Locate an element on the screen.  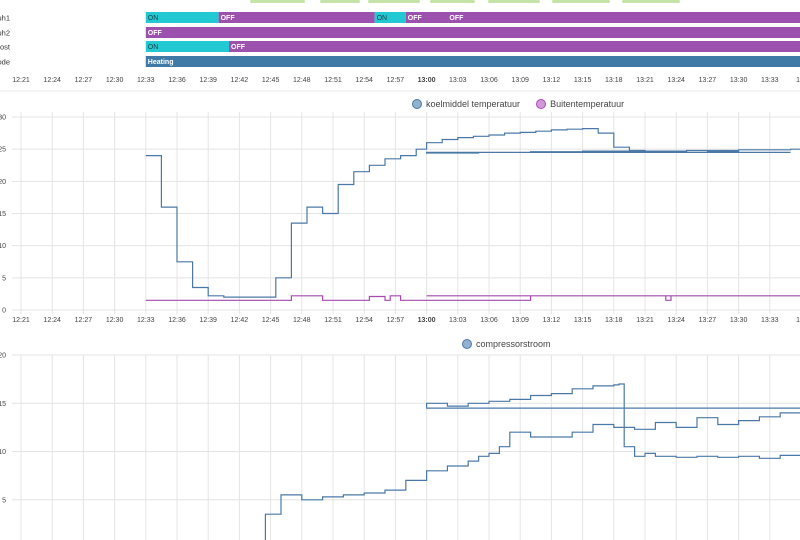
temperature-chart-y-axis: 30 25 20 15 10 5 0 is located at coordinates (3, 215).